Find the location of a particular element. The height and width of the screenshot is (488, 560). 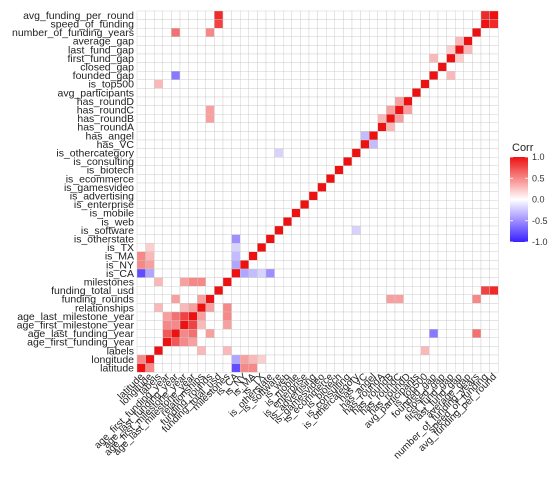

y-tick-label: age_first_funding_year is located at coordinates (80, 343).